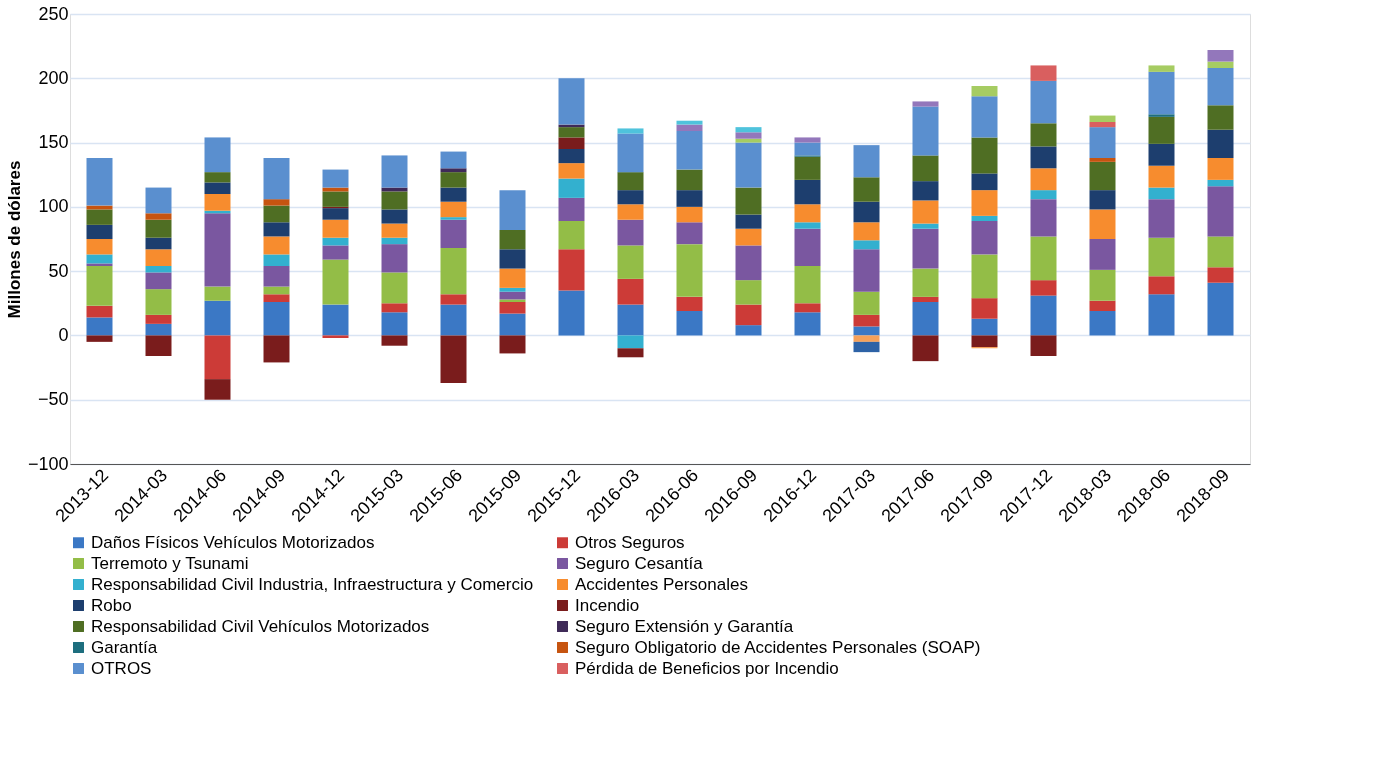  What do you see at coordinates (53, 13) in the screenshot?
I see `y-tick-label: 250` at bounding box center [53, 13].